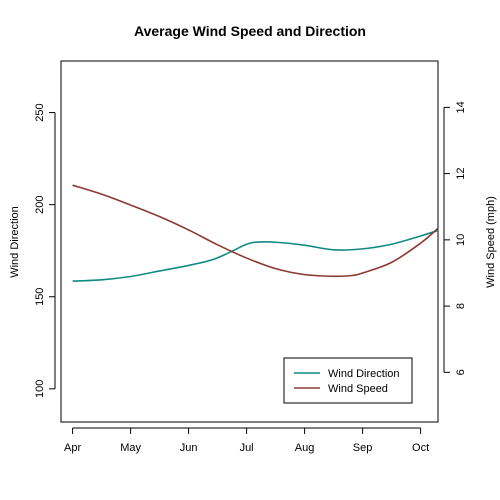  What do you see at coordinates (363, 448) in the screenshot?
I see `x-tick-label-sep: Sep` at bounding box center [363, 448].